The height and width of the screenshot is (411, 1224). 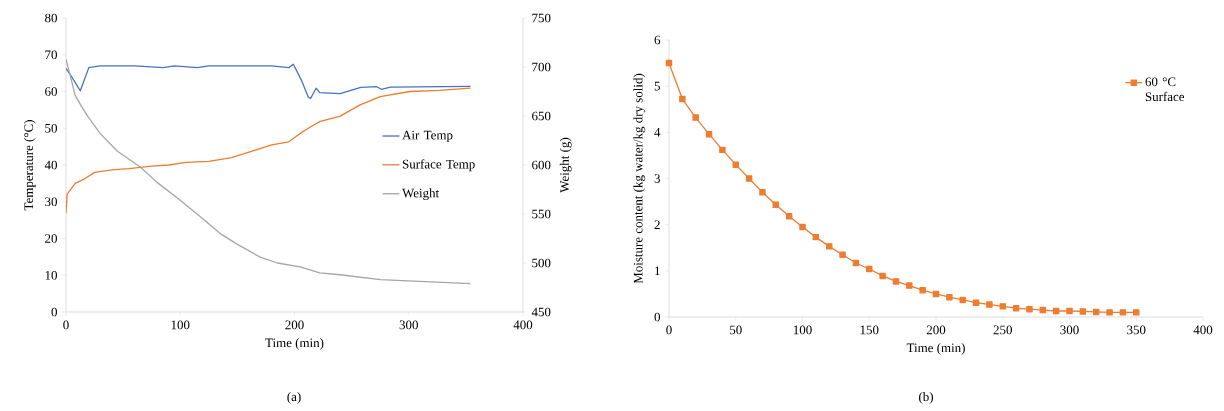 I want to click on y-tick-label: 80, so click(x=51, y=18).